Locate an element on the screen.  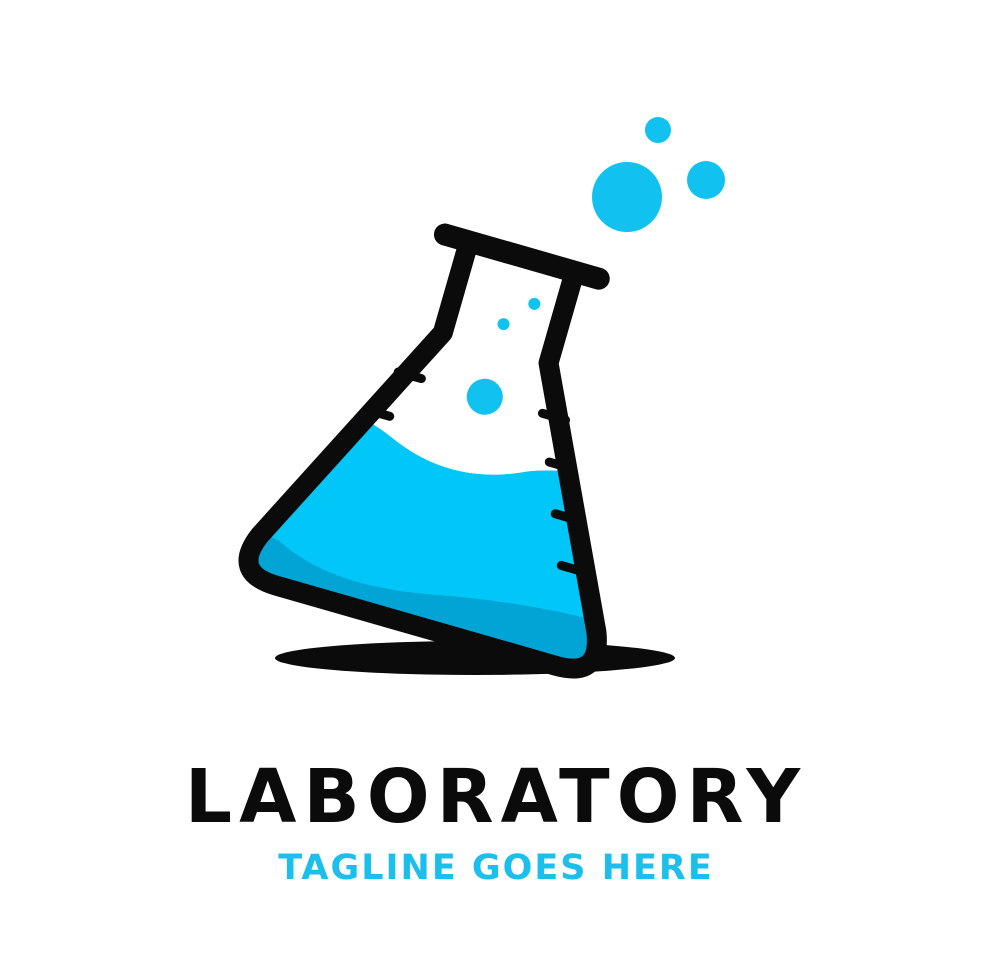
rising-bubbles is located at coordinates (658, 174).